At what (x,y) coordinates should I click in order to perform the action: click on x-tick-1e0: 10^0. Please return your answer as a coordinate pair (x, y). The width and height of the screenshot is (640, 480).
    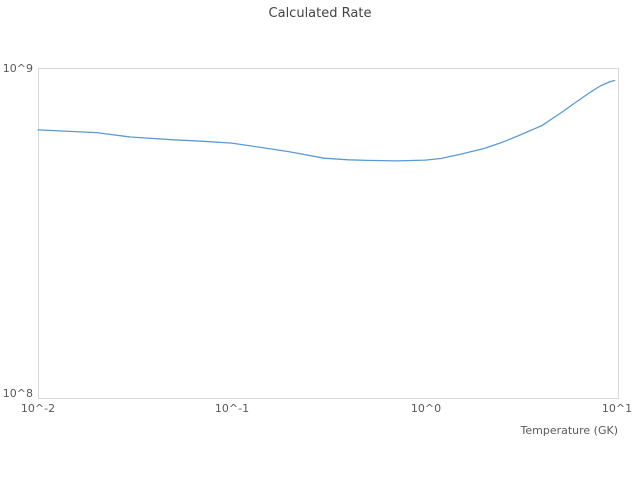
    Looking at the image, I should click on (426, 408).